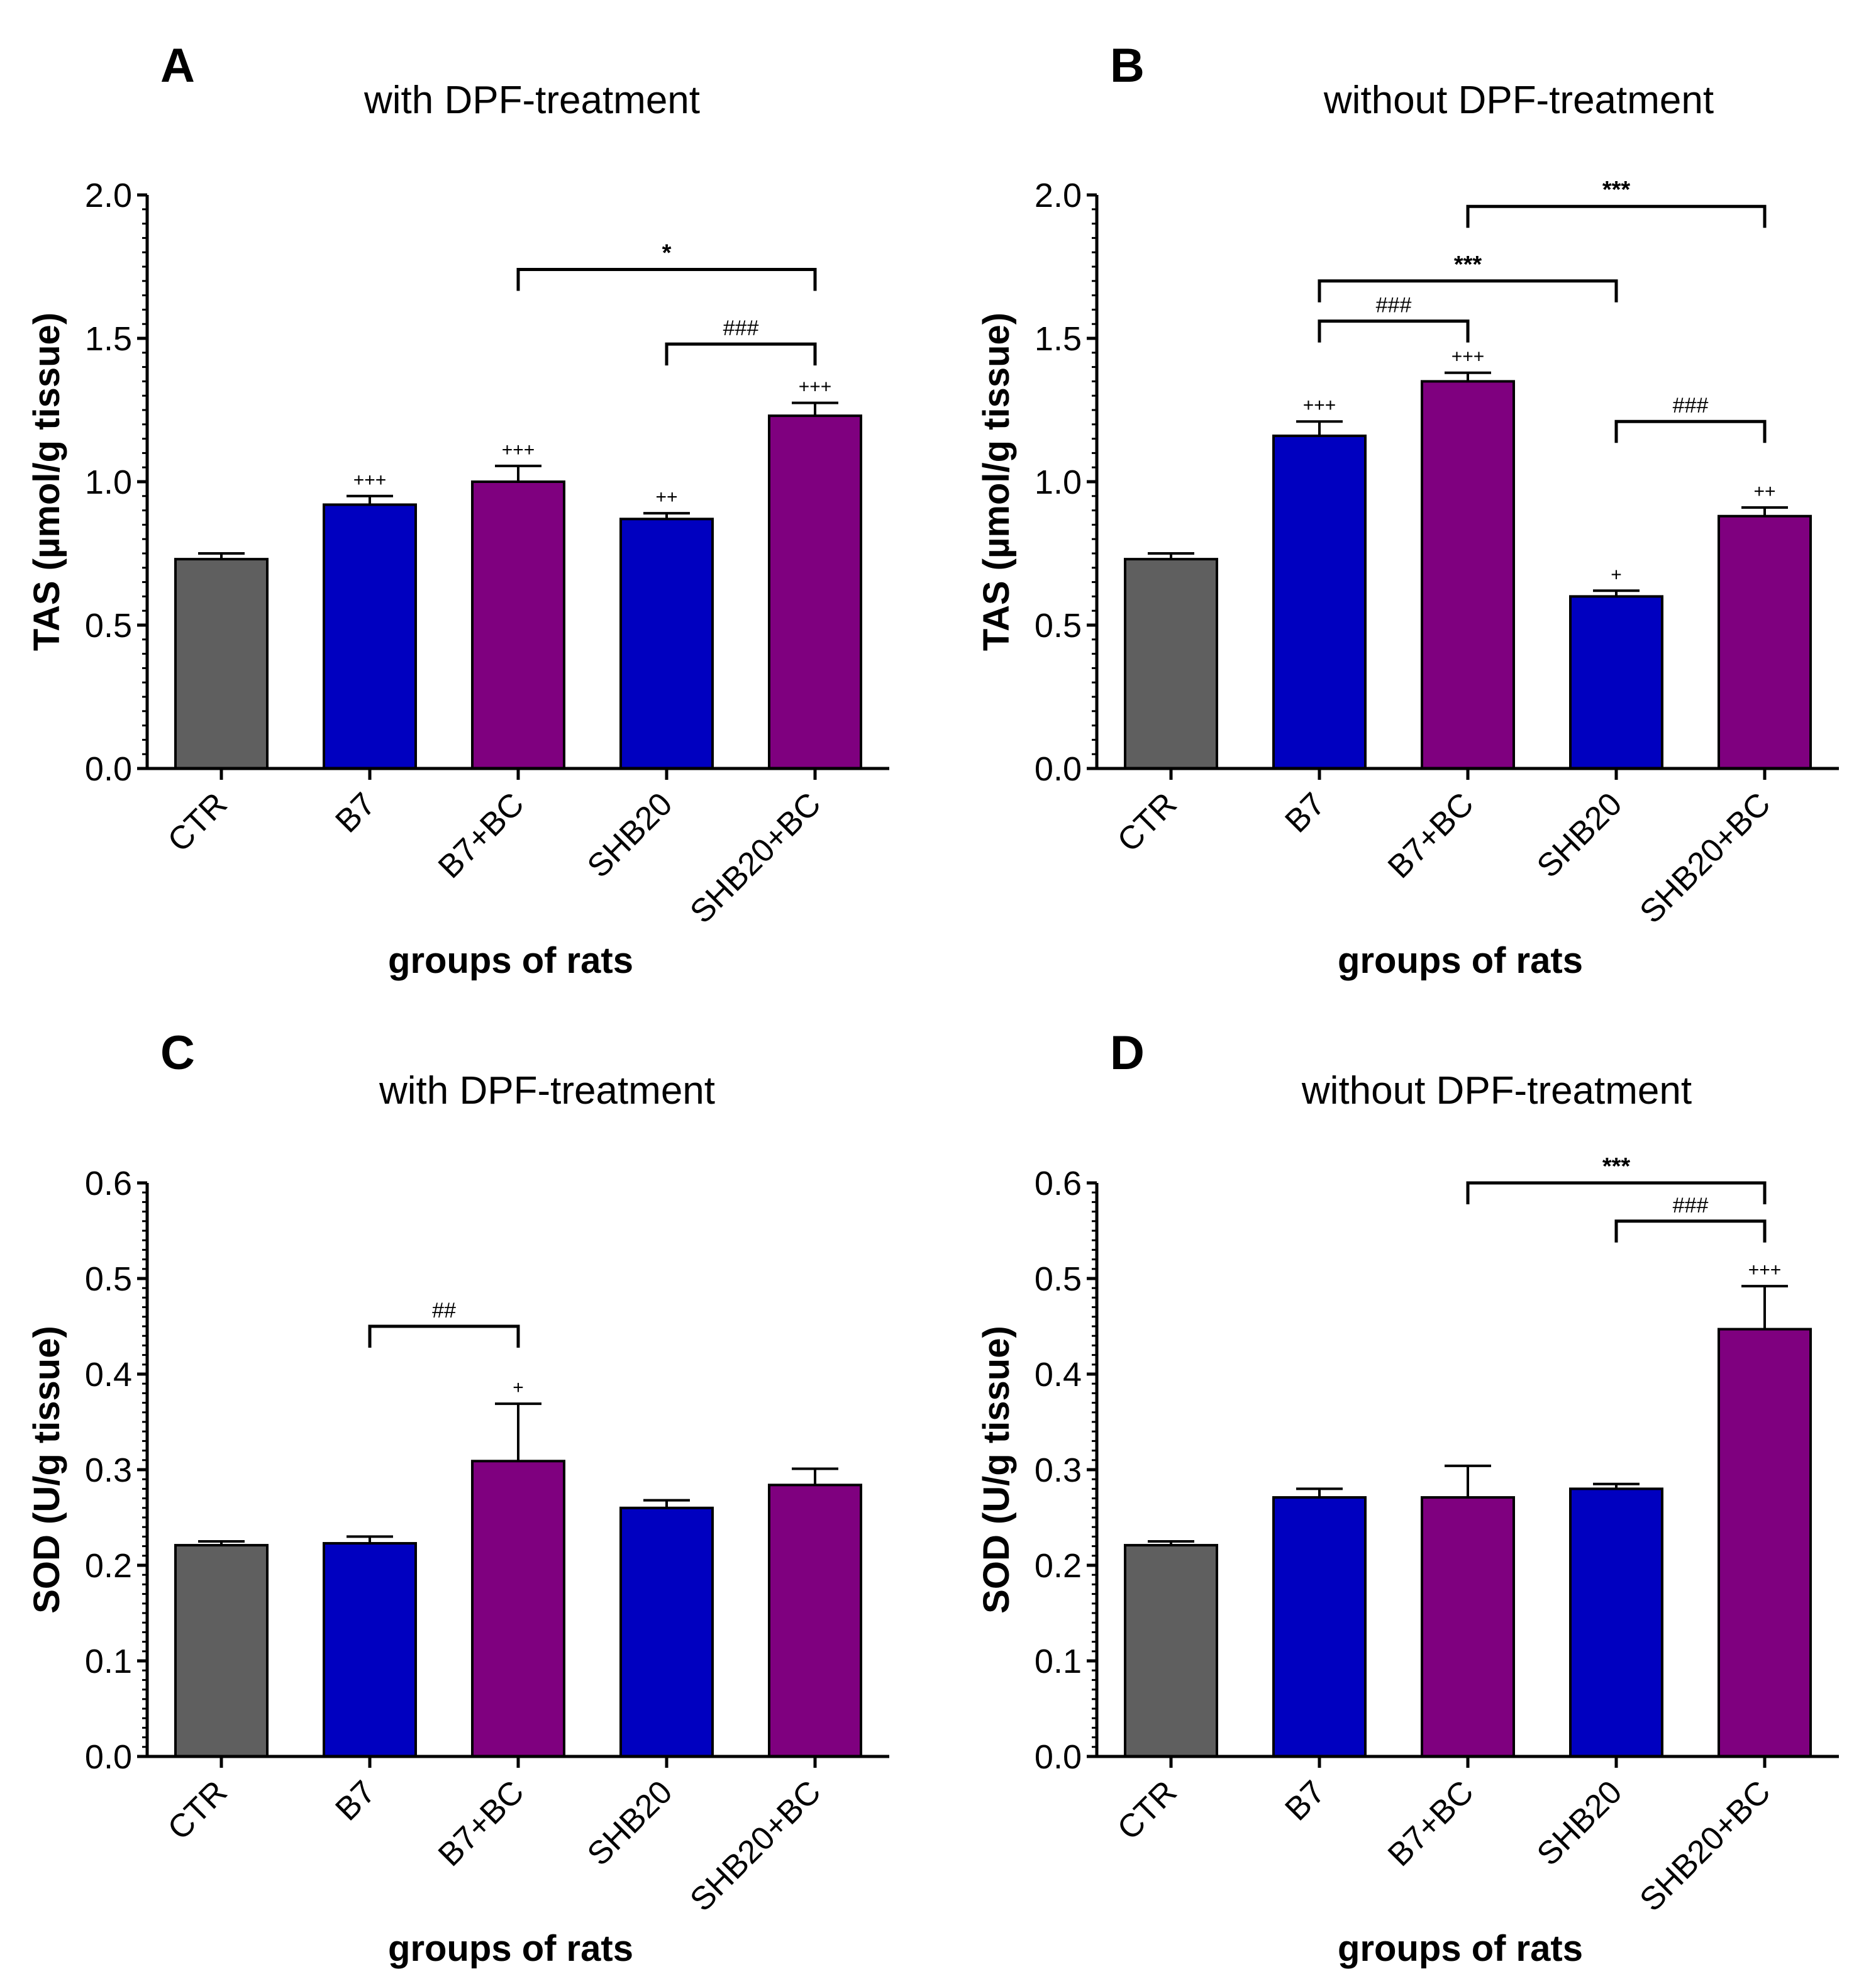 The height and width of the screenshot is (1986, 1876). I want to click on bars: +++++++++, so click(1468, 558).